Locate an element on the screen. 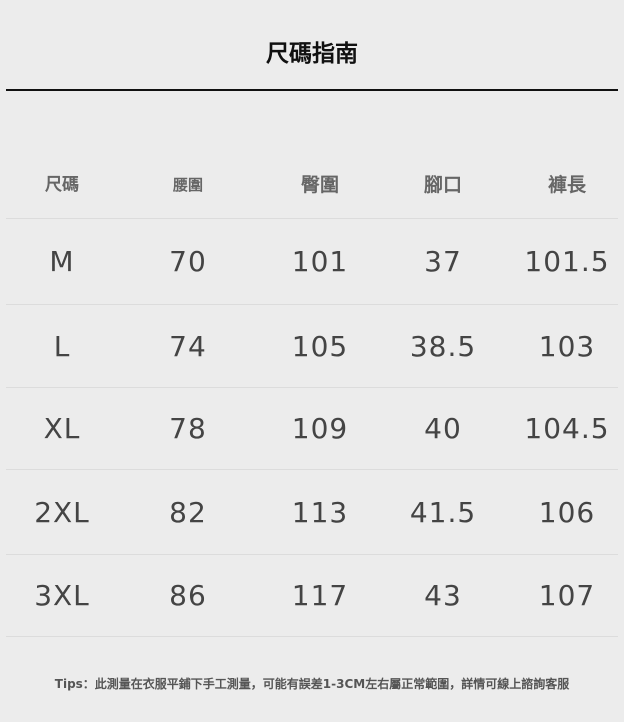 The width and height of the screenshot is (624, 722). table-header: 尺碼 腰圍 臀圍 腳口 褲長 is located at coordinates (312, 193).